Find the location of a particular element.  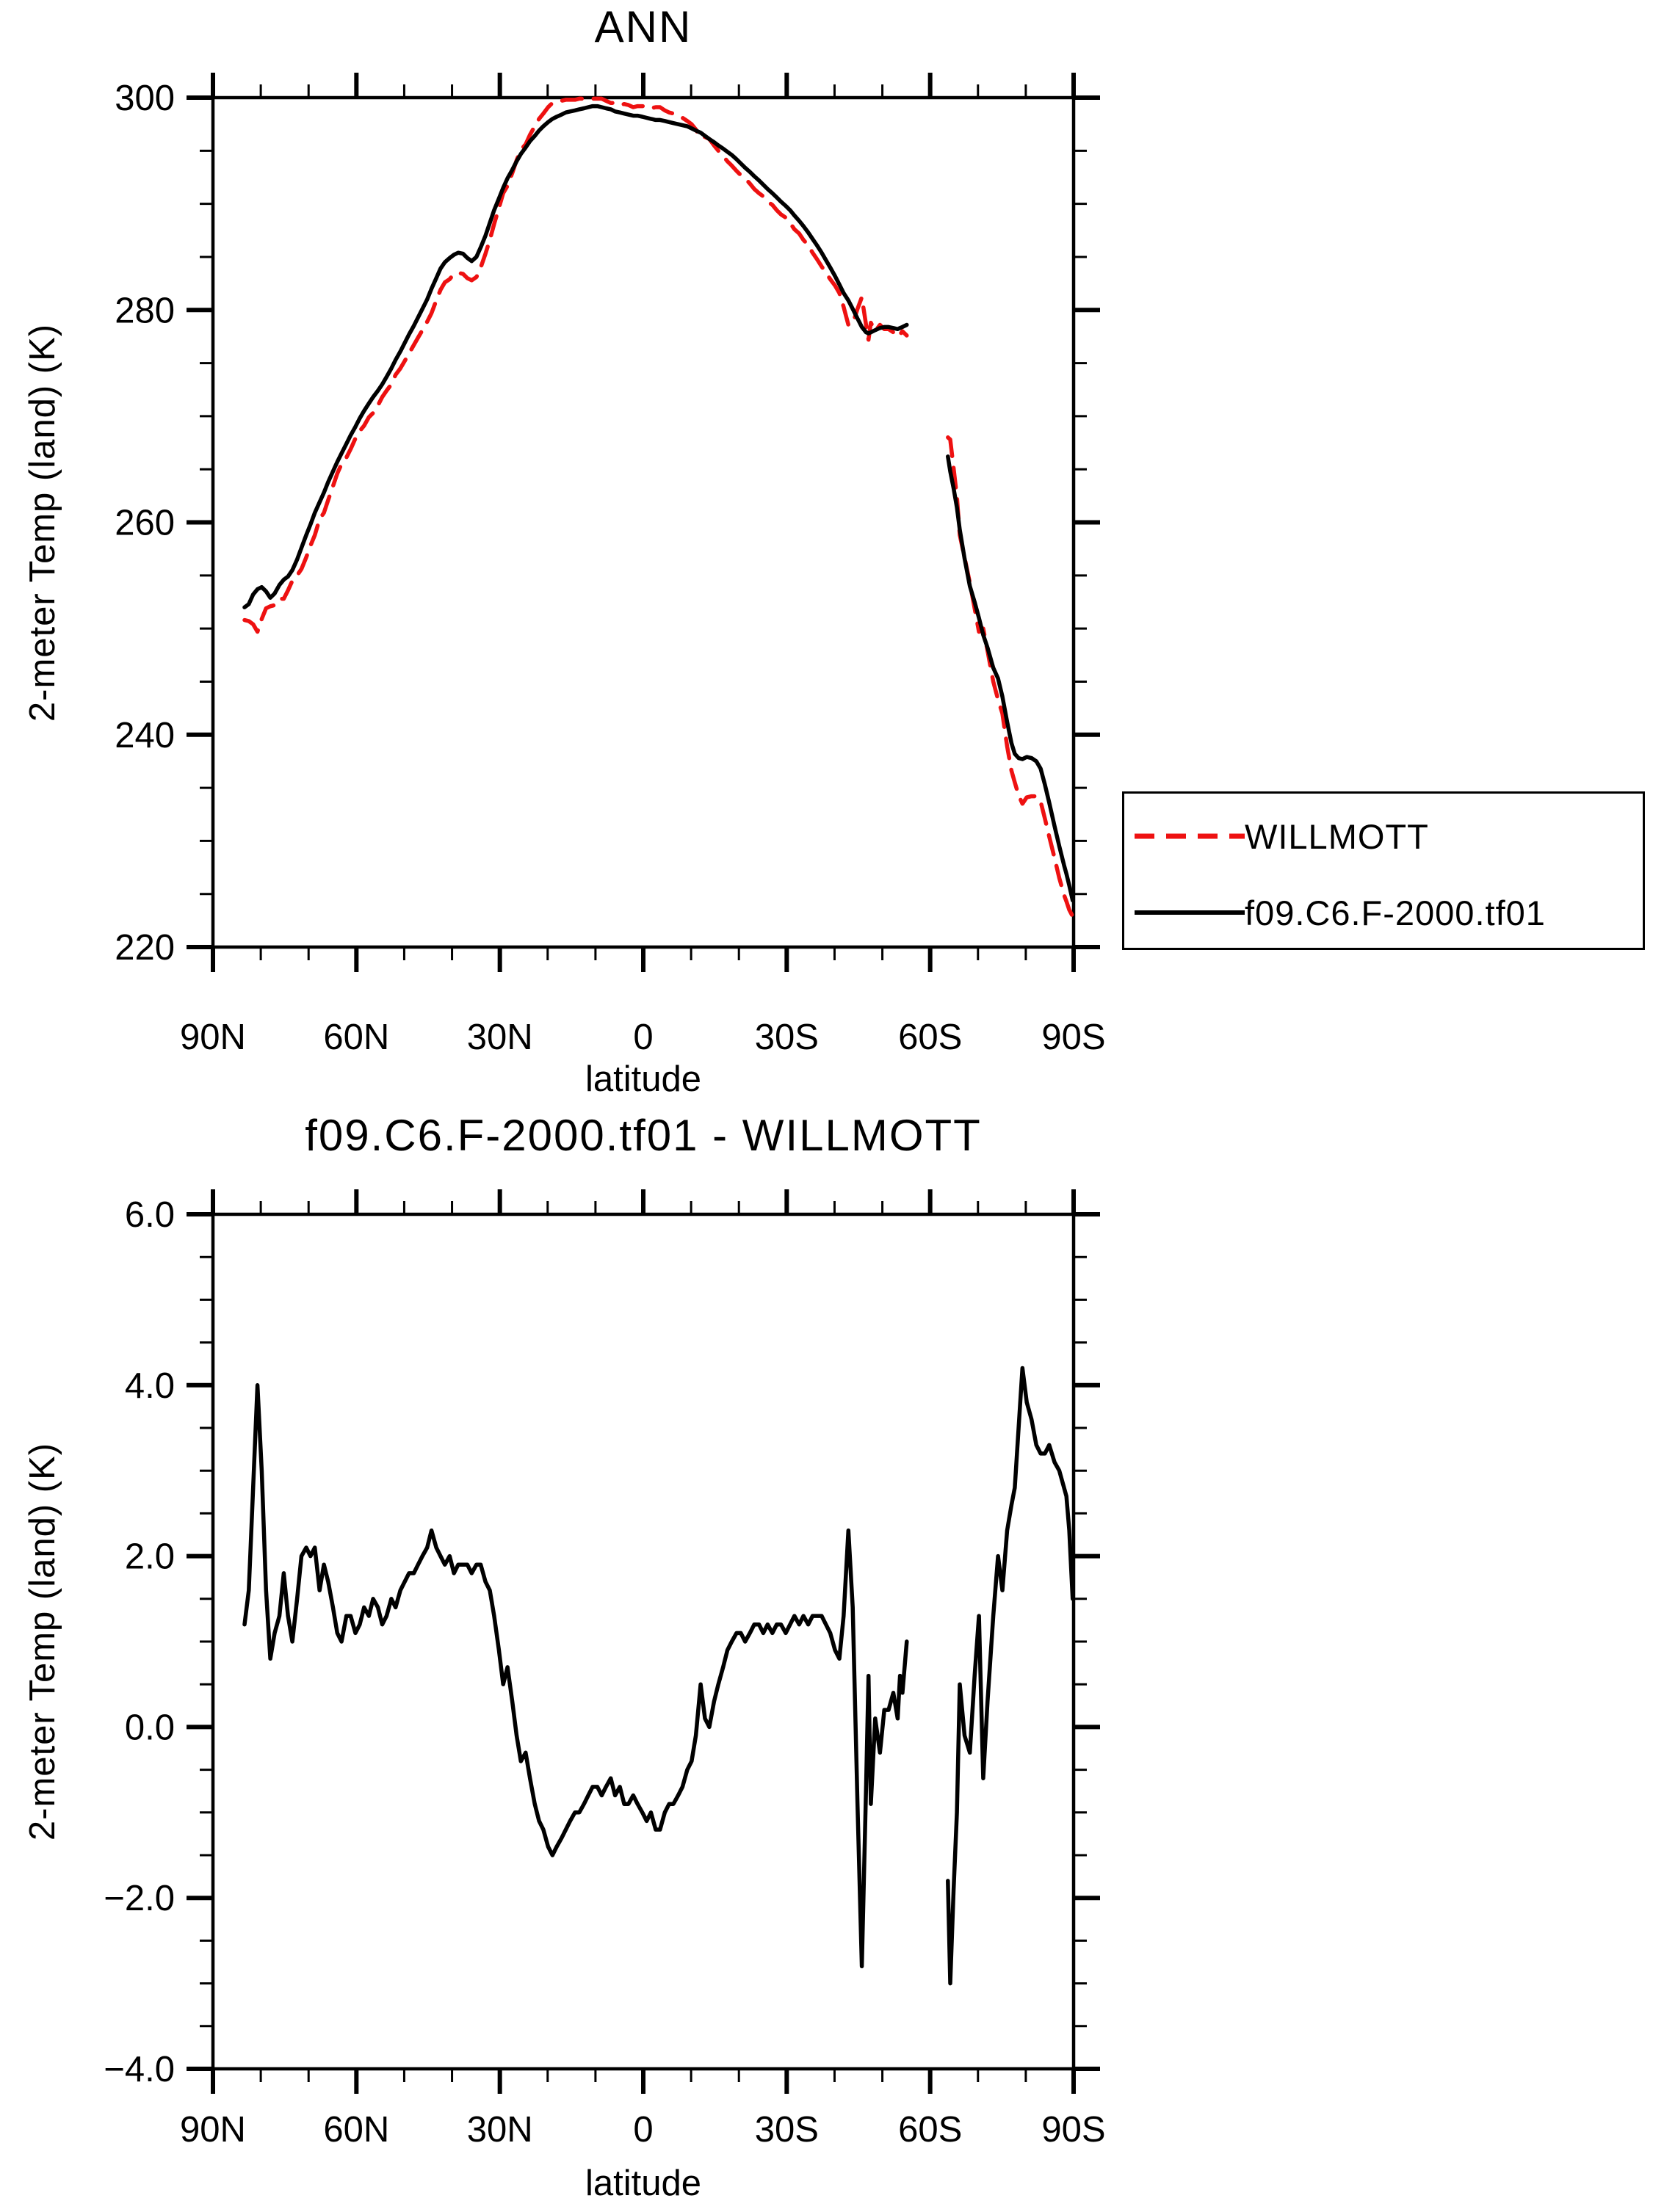

bottom-chart-x-axis-label: latitude is located at coordinates (643, 2183).